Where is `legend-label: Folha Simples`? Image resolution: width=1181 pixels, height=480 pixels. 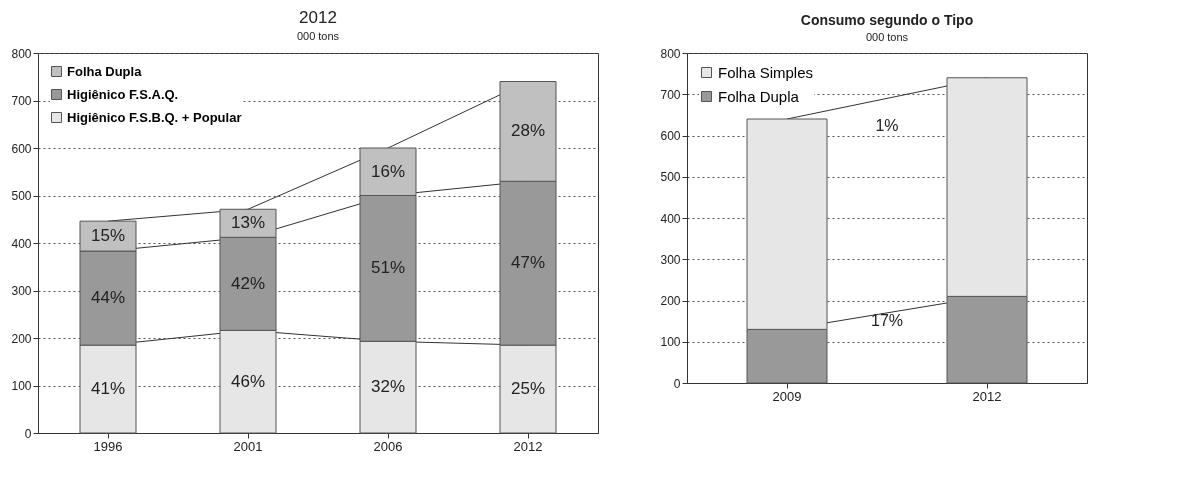 legend-label: Folha Simples is located at coordinates (766, 72).